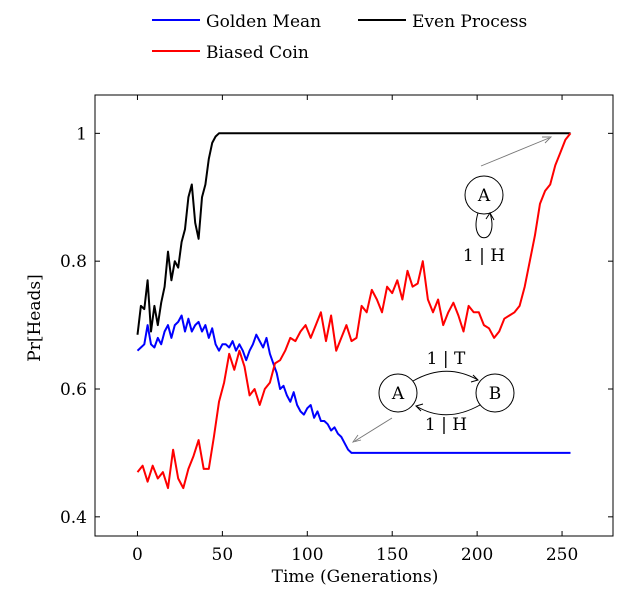 This screenshot has width=618, height=589. Describe the element at coordinates (137, 555) in the screenshot. I see `x-tick-label: 0` at that location.